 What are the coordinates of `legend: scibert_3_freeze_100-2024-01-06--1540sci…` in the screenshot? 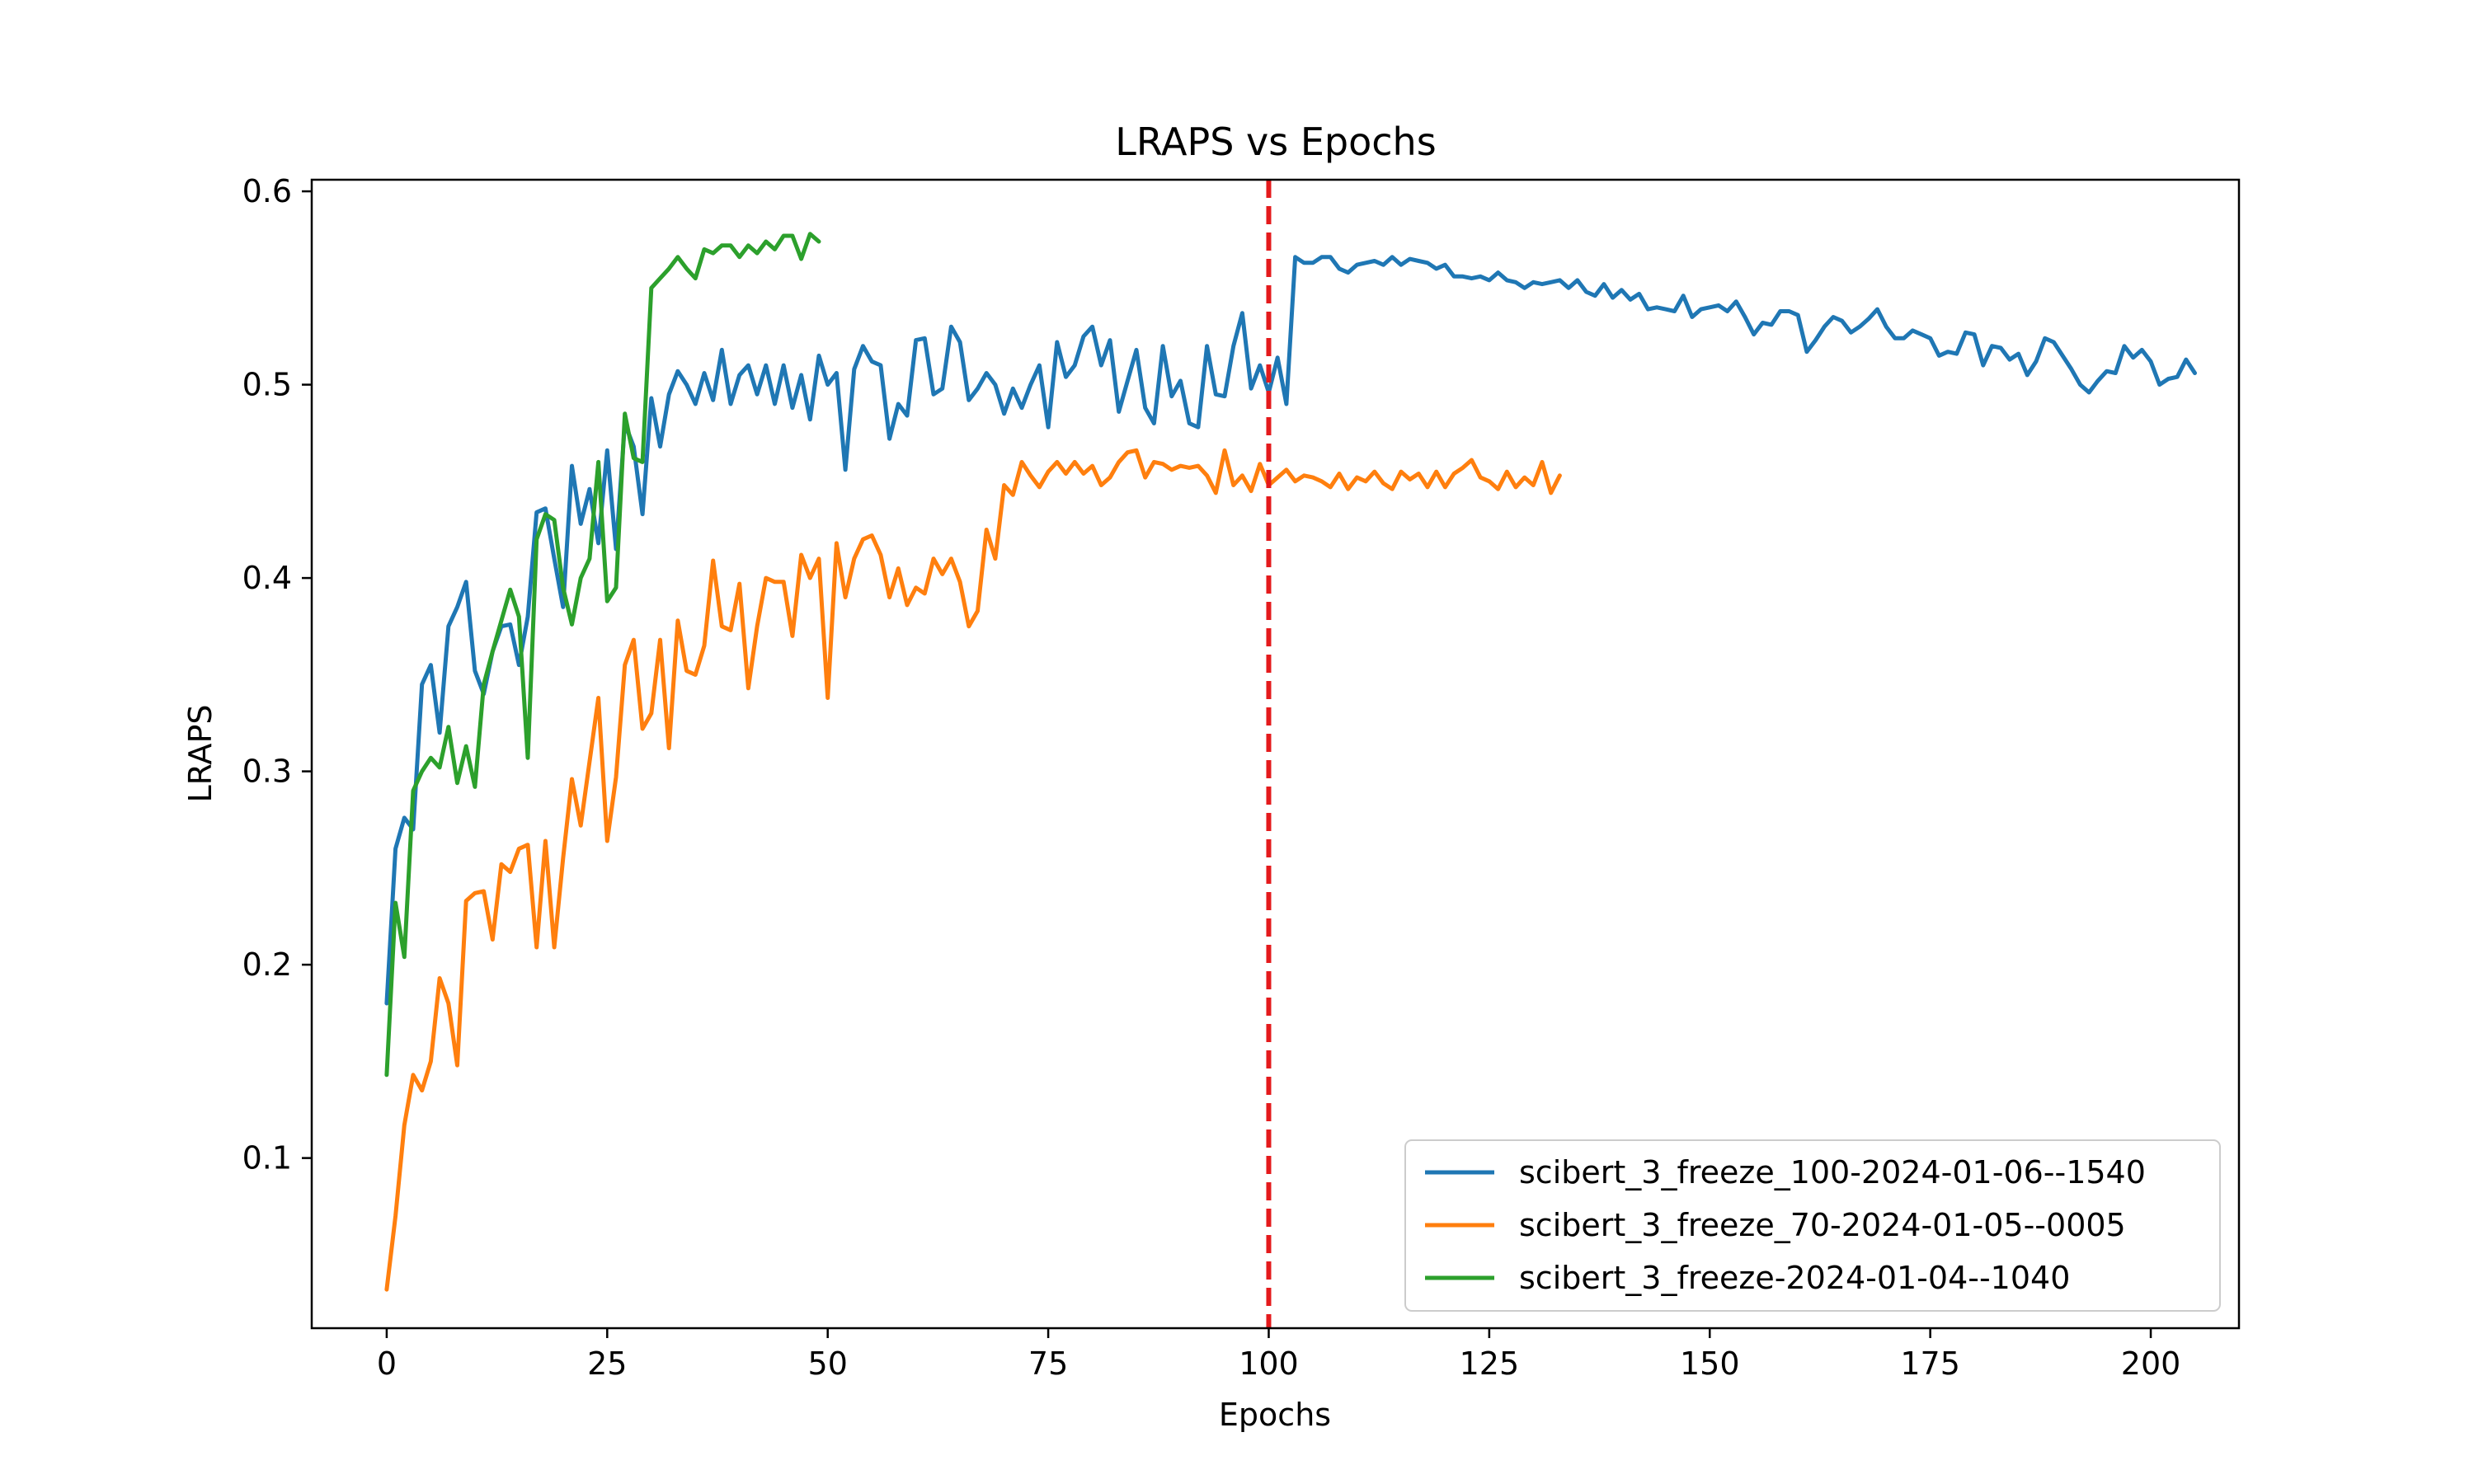 It's located at (1812, 1225).